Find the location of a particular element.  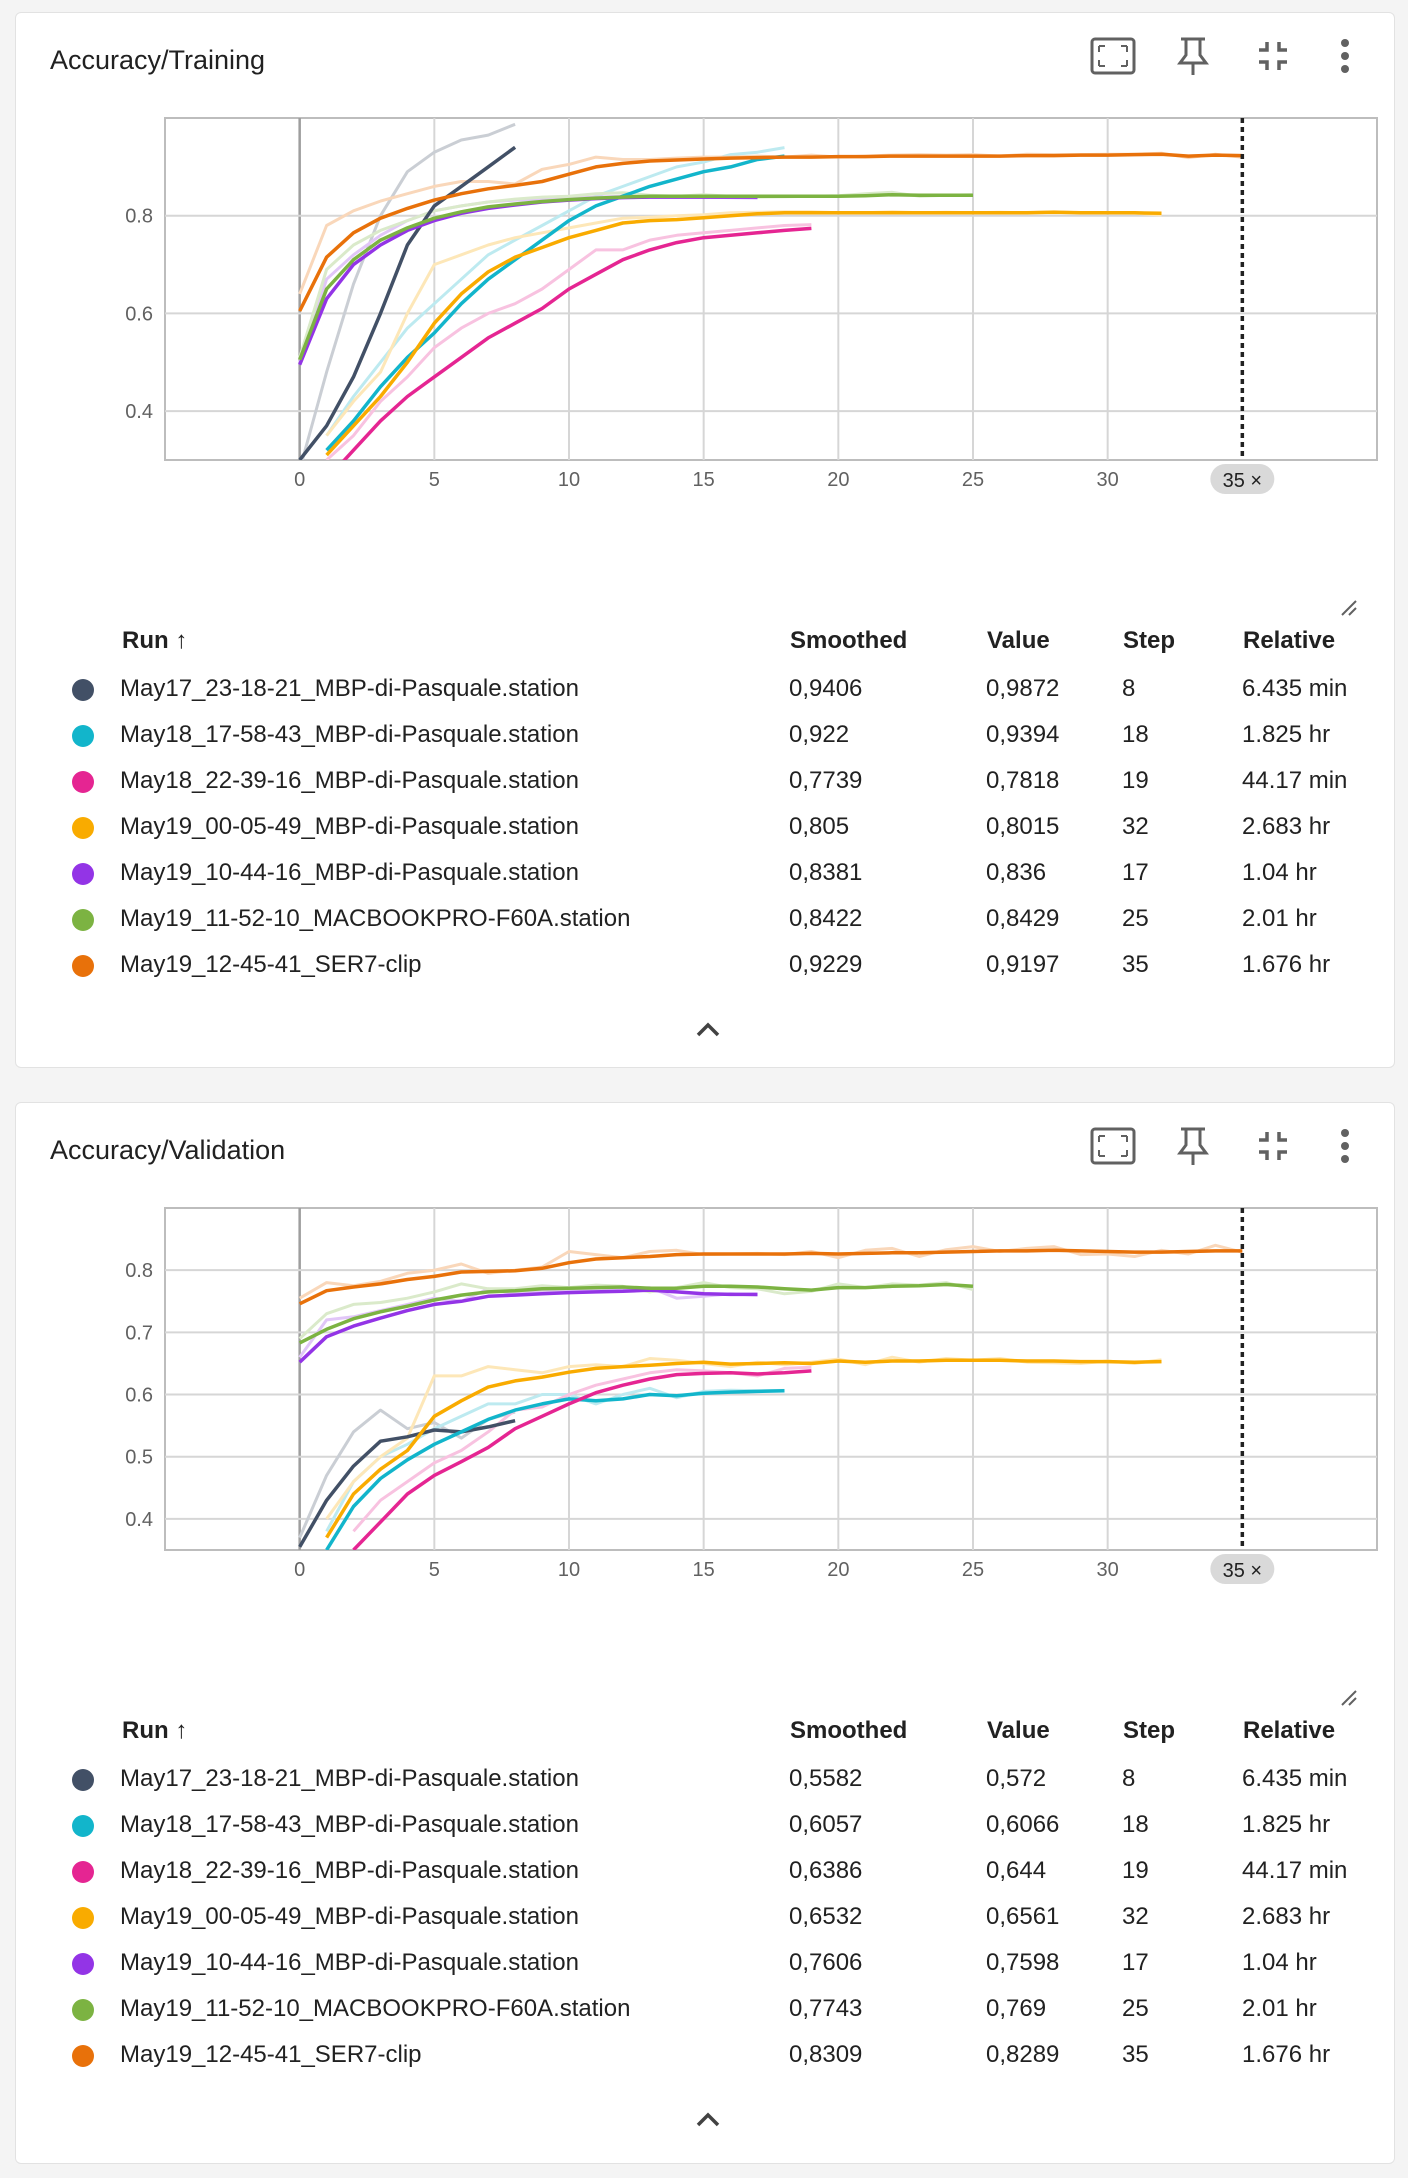

raw-value: 0,9197 is located at coordinates (1023, 964).